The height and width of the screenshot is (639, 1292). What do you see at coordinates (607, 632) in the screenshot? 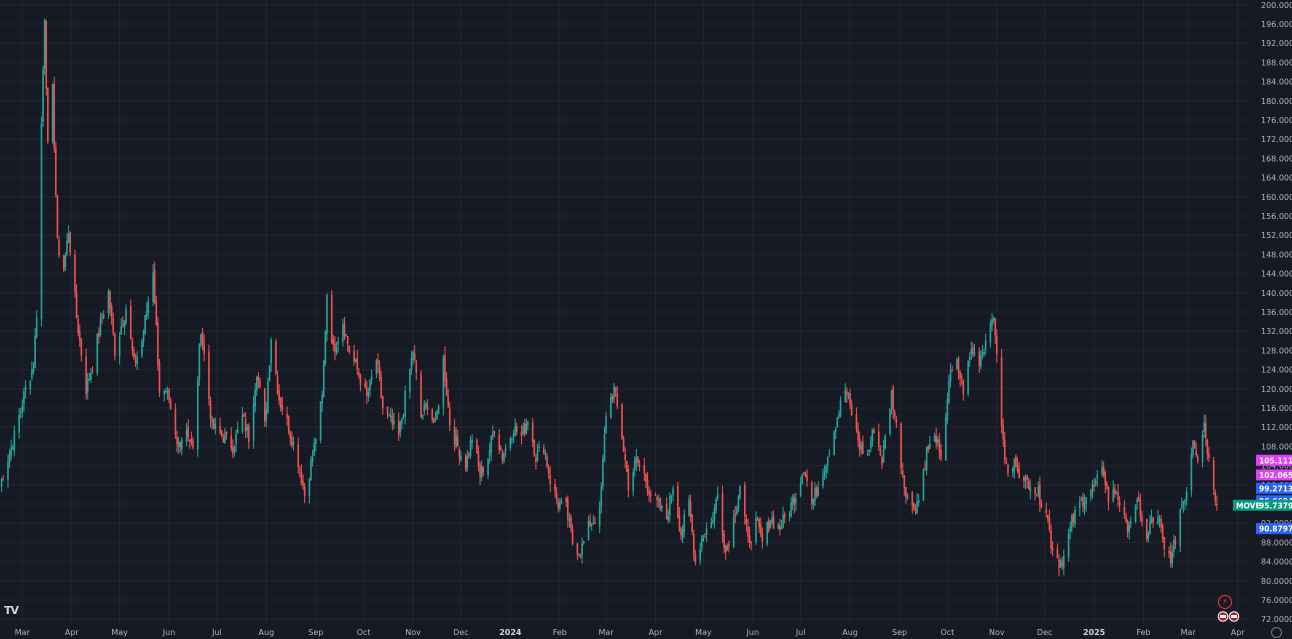
I see `x-tick-label: Mar` at bounding box center [607, 632].